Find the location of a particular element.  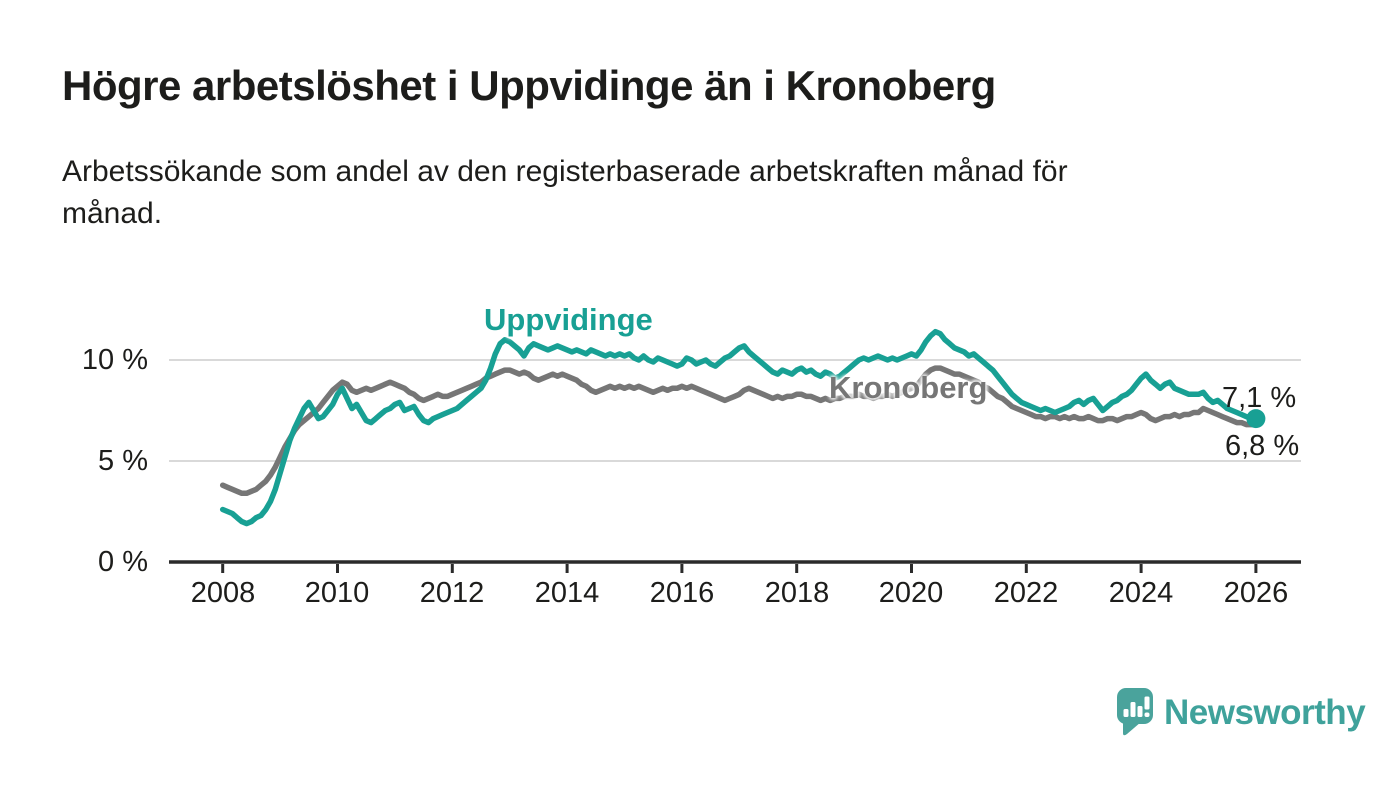

x-axis-label-2012: 2012 is located at coordinates (452, 593).